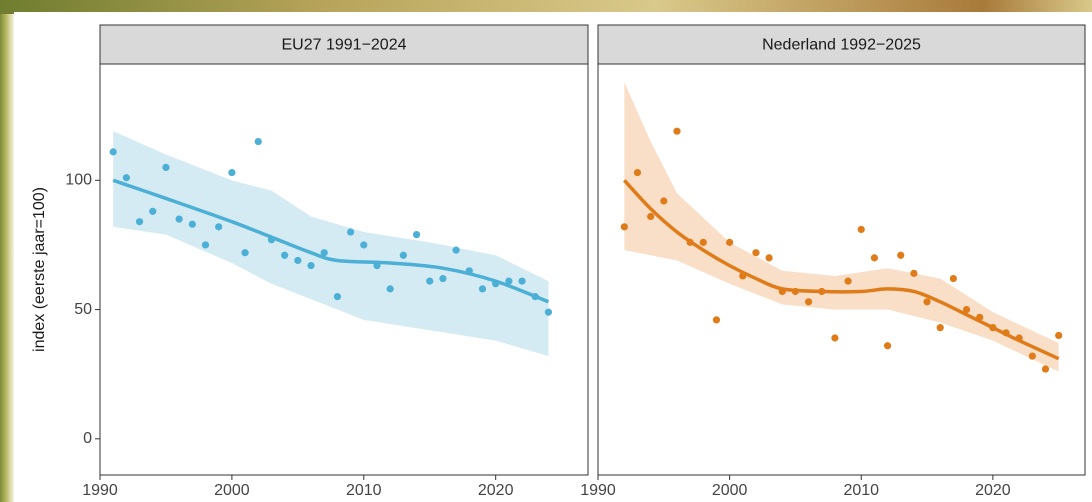  I want to click on y-tick-label: 100, so click(78, 180).